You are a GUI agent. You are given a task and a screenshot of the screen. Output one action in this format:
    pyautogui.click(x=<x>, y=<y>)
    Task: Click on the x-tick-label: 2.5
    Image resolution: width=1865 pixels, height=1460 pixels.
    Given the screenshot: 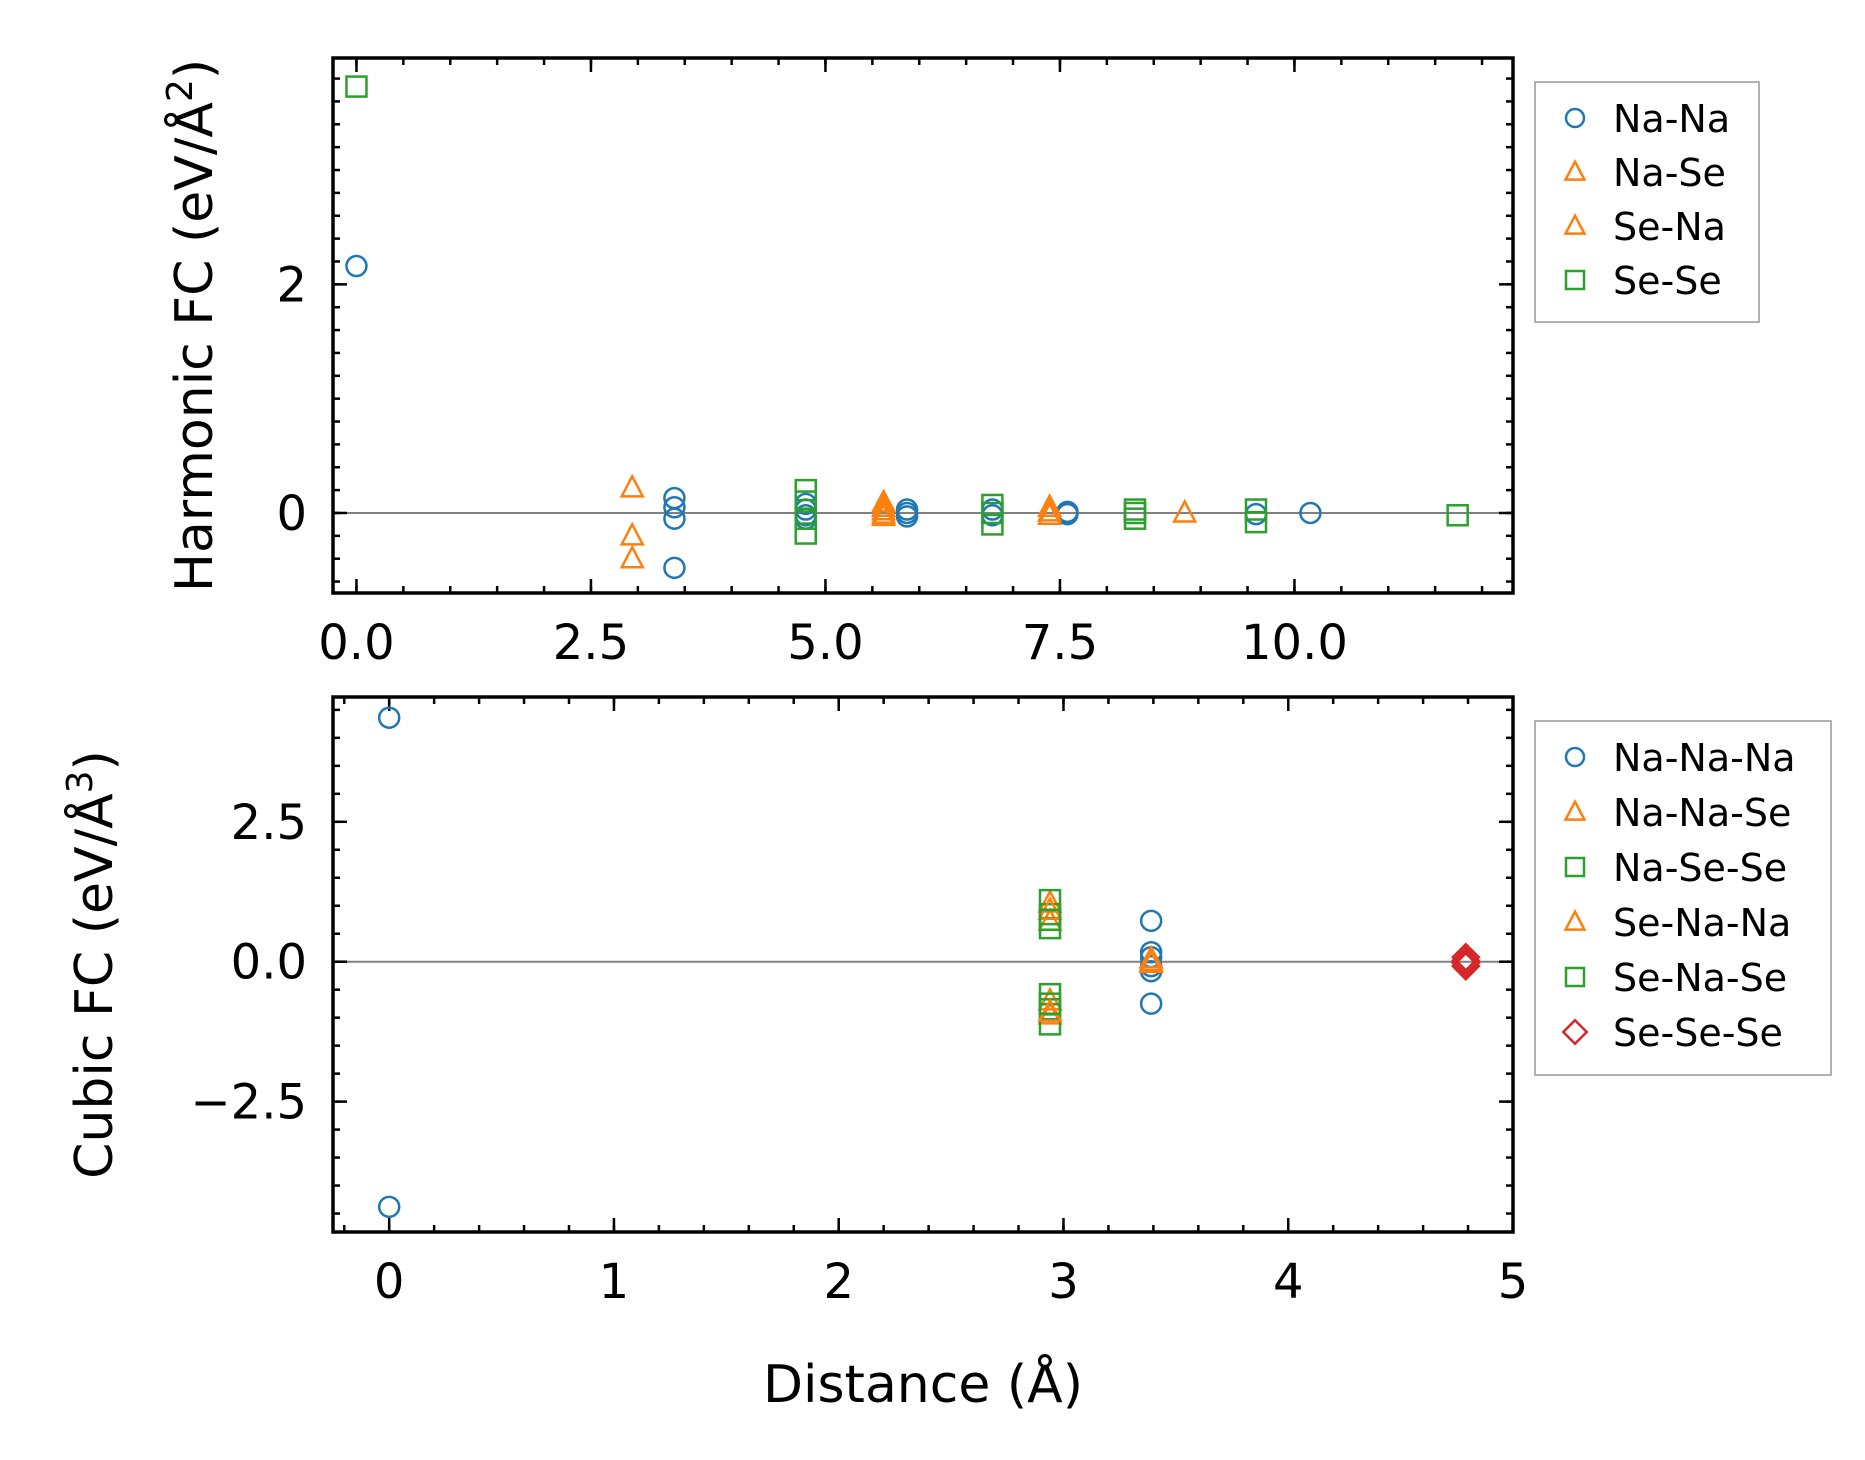 What is the action you would take?
    pyautogui.click(x=591, y=643)
    